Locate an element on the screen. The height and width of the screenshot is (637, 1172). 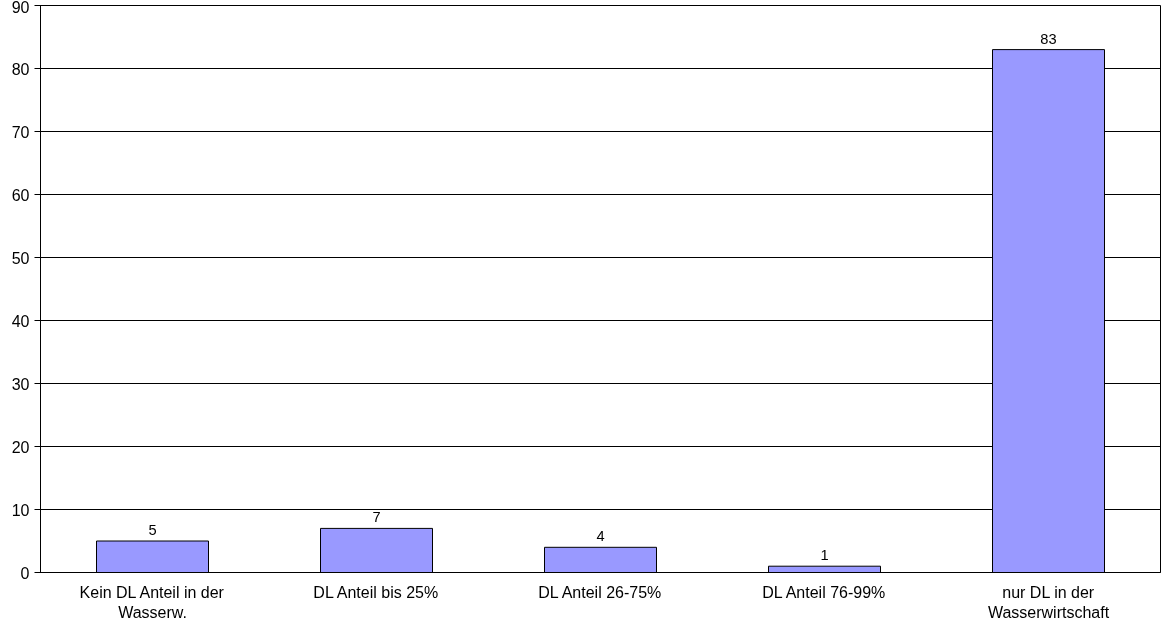
y-tick-label: 20 is located at coordinates (20, 447).